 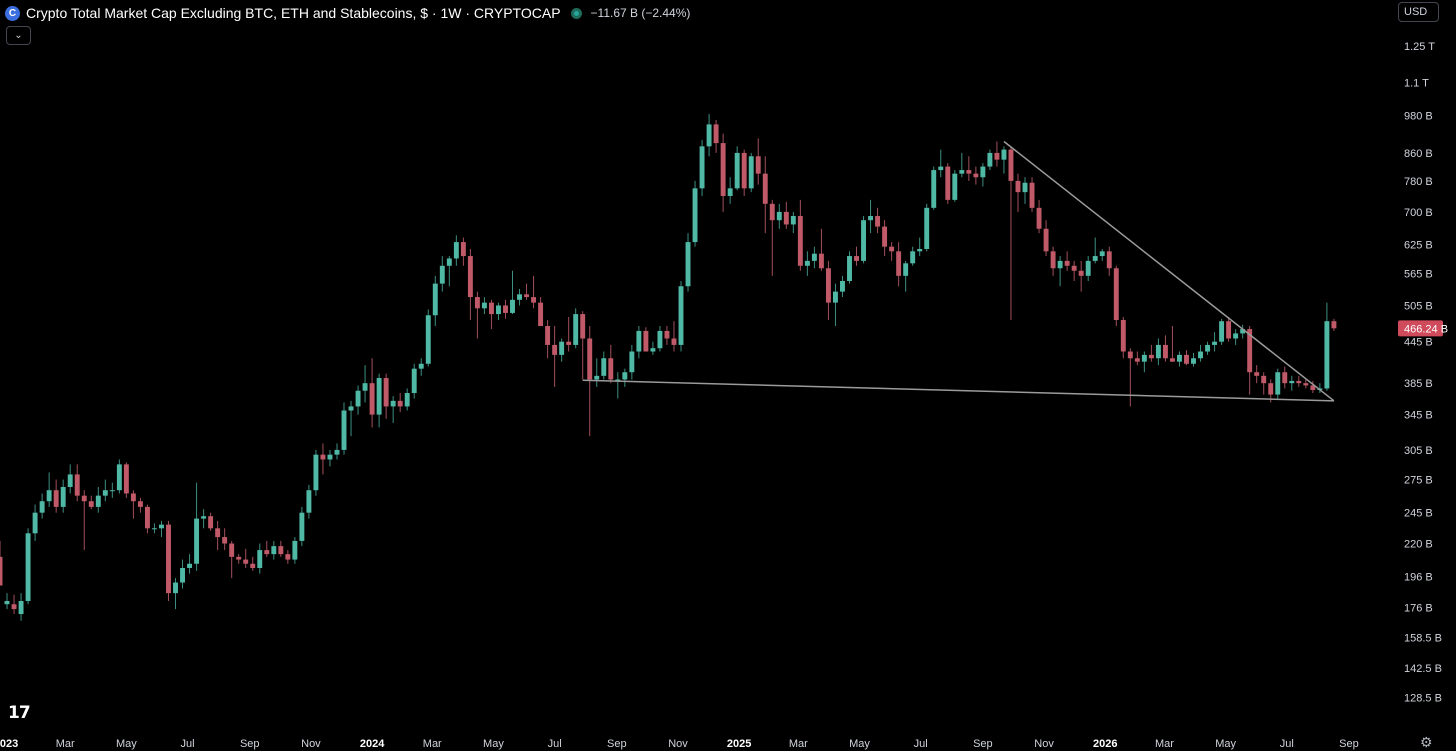 What do you see at coordinates (65, 744) in the screenshot?
I see `time-tick-label: Mar` at bounding box center [65, 744].